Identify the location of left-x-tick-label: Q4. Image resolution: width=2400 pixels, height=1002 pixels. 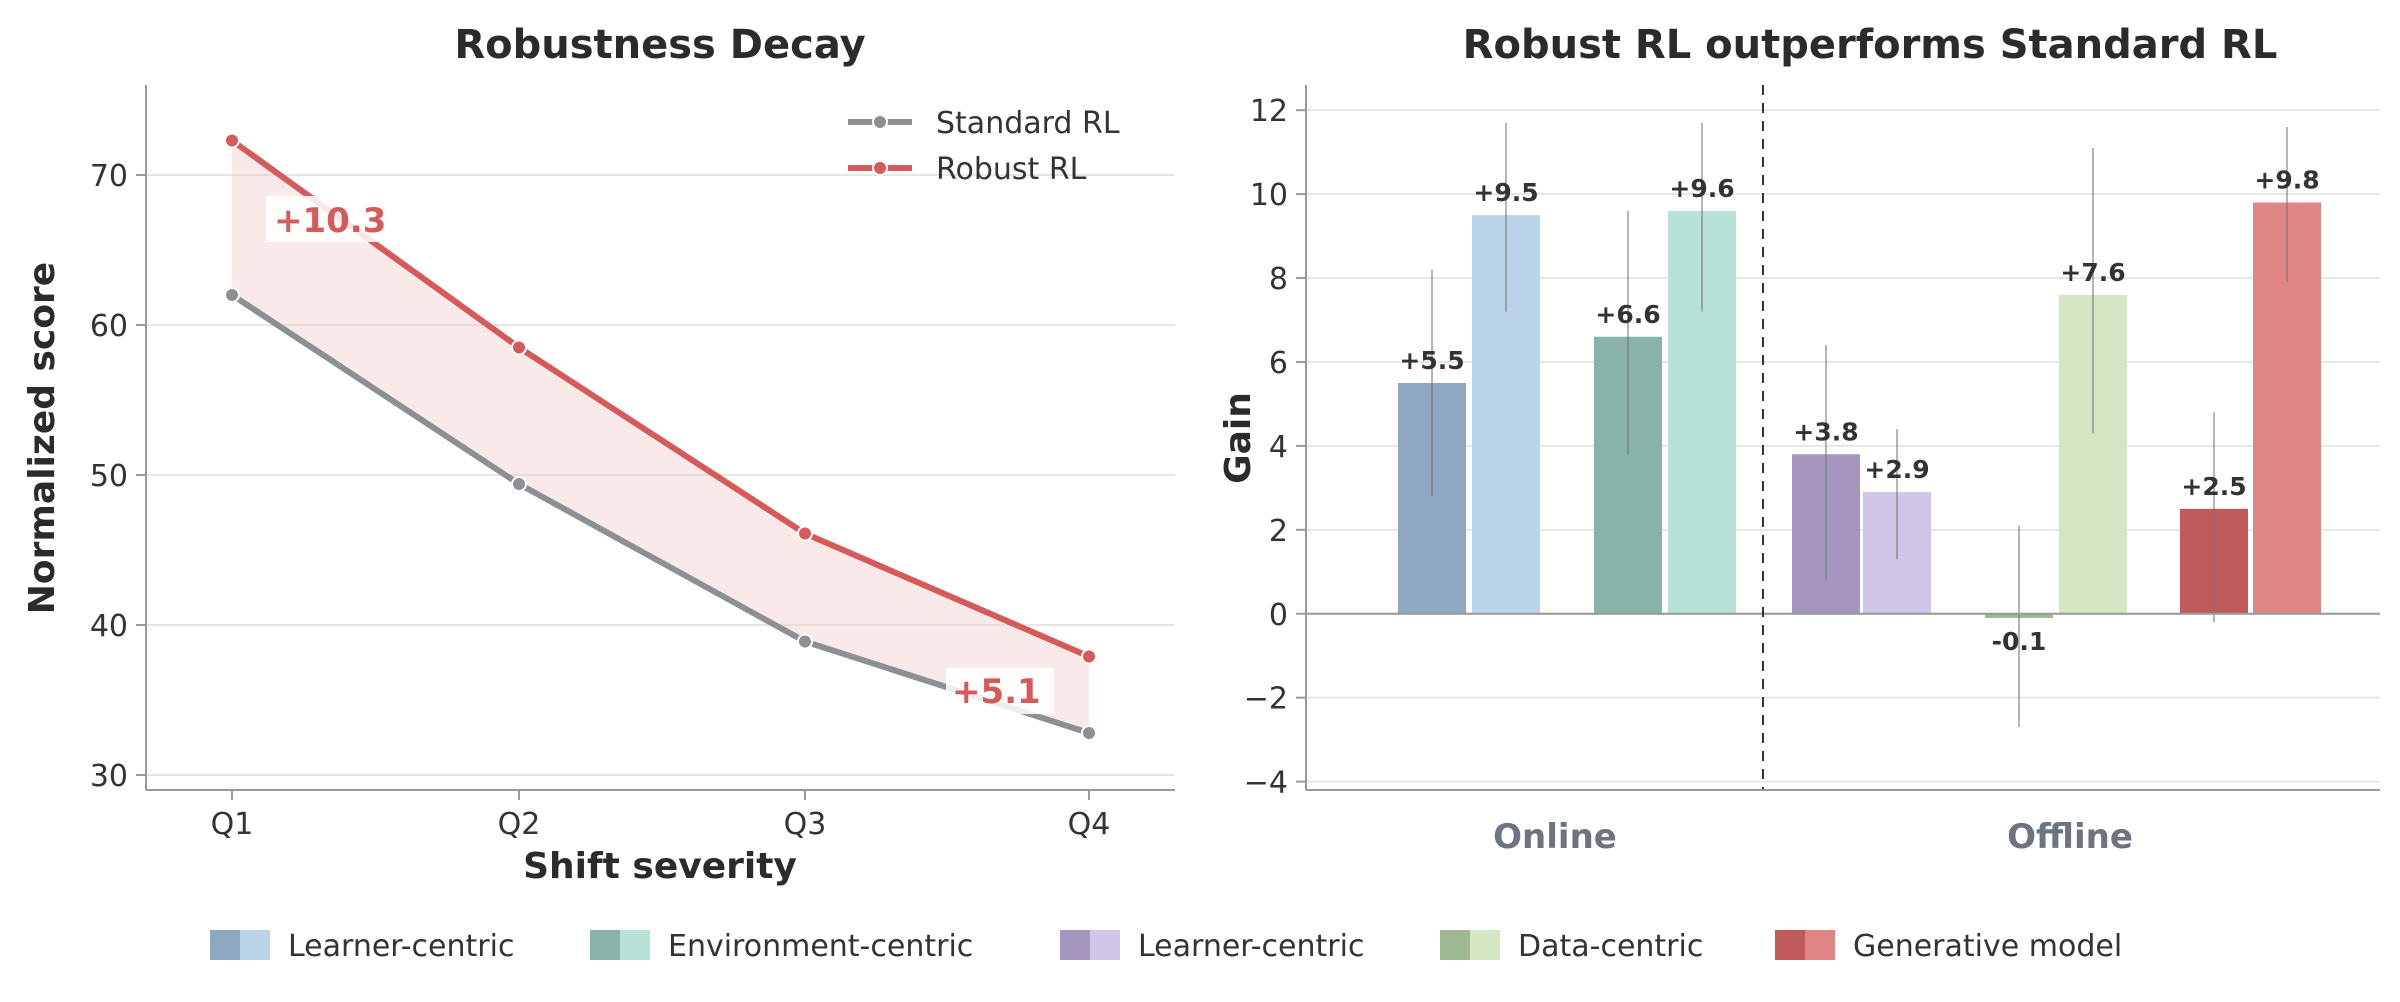
(1089, 824).